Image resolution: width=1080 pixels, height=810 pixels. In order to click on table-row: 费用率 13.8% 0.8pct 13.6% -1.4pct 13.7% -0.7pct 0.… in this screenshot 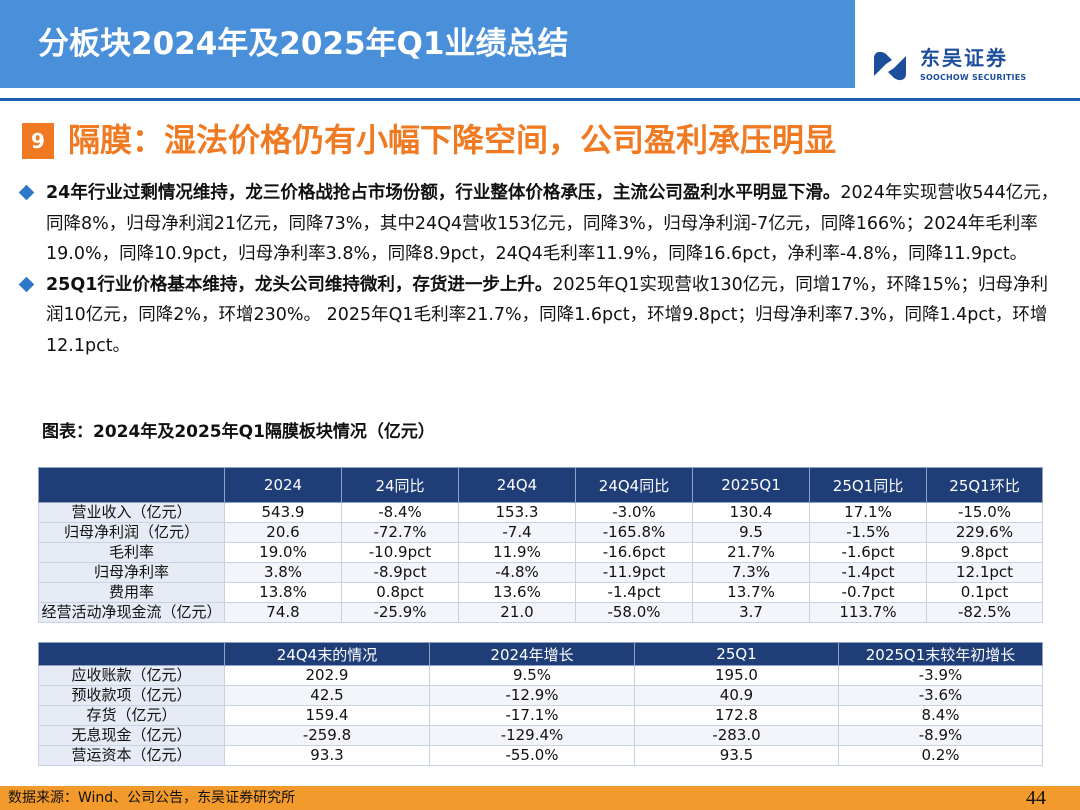, I will do `click(540, 592)`.